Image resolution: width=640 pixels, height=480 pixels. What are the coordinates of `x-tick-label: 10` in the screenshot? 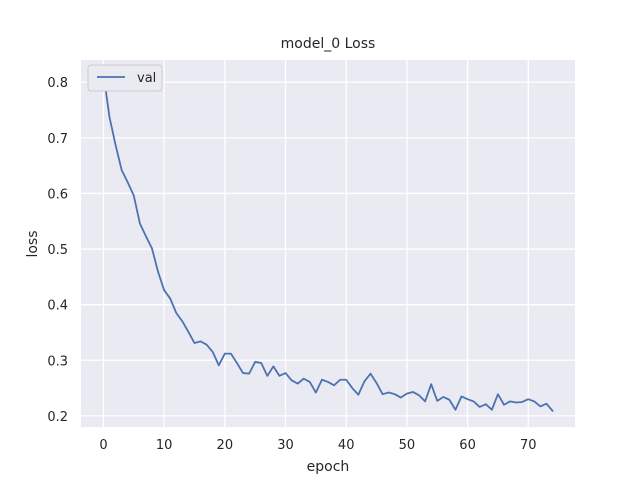 It's located at (164, 445).